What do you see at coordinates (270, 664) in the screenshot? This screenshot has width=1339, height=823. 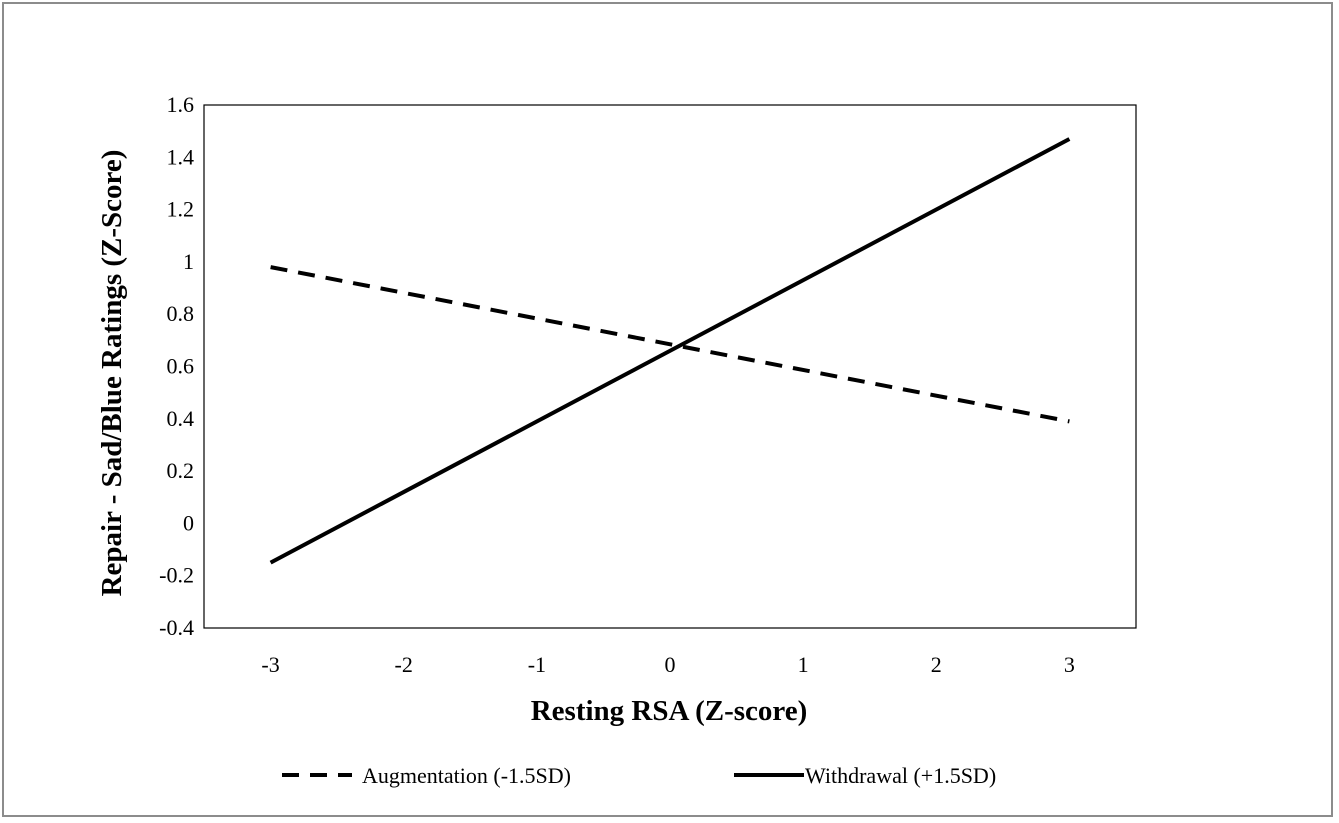 I see `x-tick-label: -3` at bounding box center [270, 664].